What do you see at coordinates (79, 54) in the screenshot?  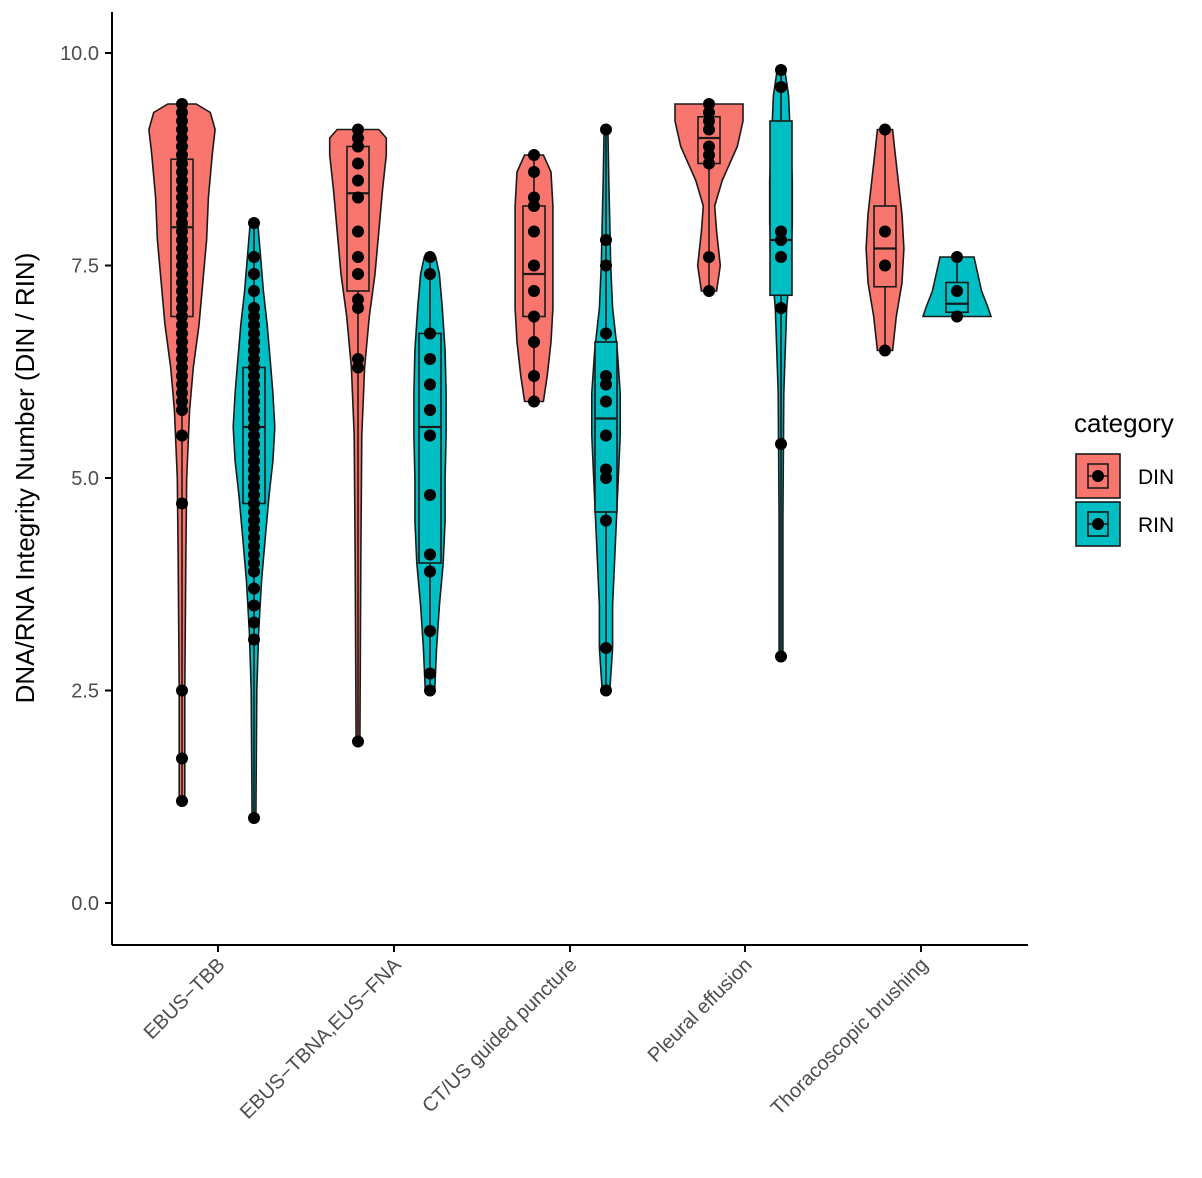 I see `y-tick-label: 10.0` at bounding box center [79, 54].